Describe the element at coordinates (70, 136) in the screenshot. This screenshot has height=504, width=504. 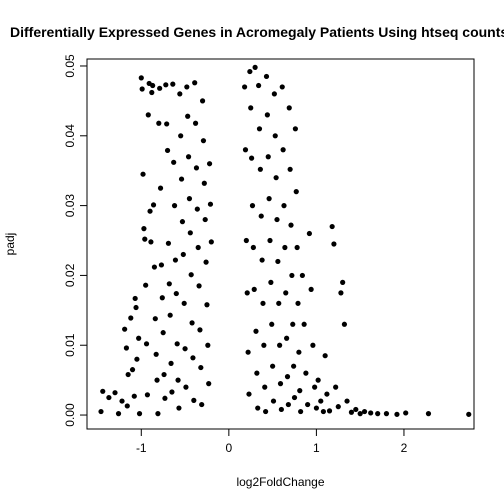
I see `y-tick-label: 0.04` at that location.